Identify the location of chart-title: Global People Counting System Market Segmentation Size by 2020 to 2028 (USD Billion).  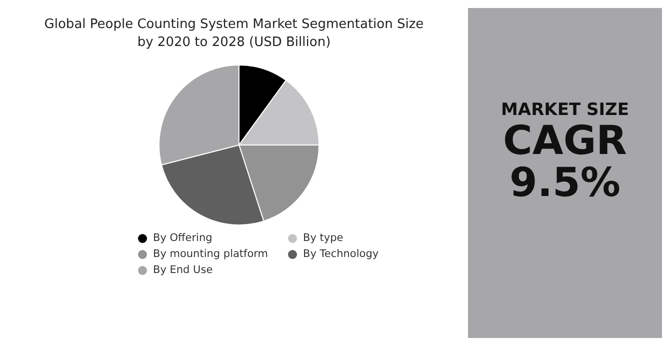
(234, 34).